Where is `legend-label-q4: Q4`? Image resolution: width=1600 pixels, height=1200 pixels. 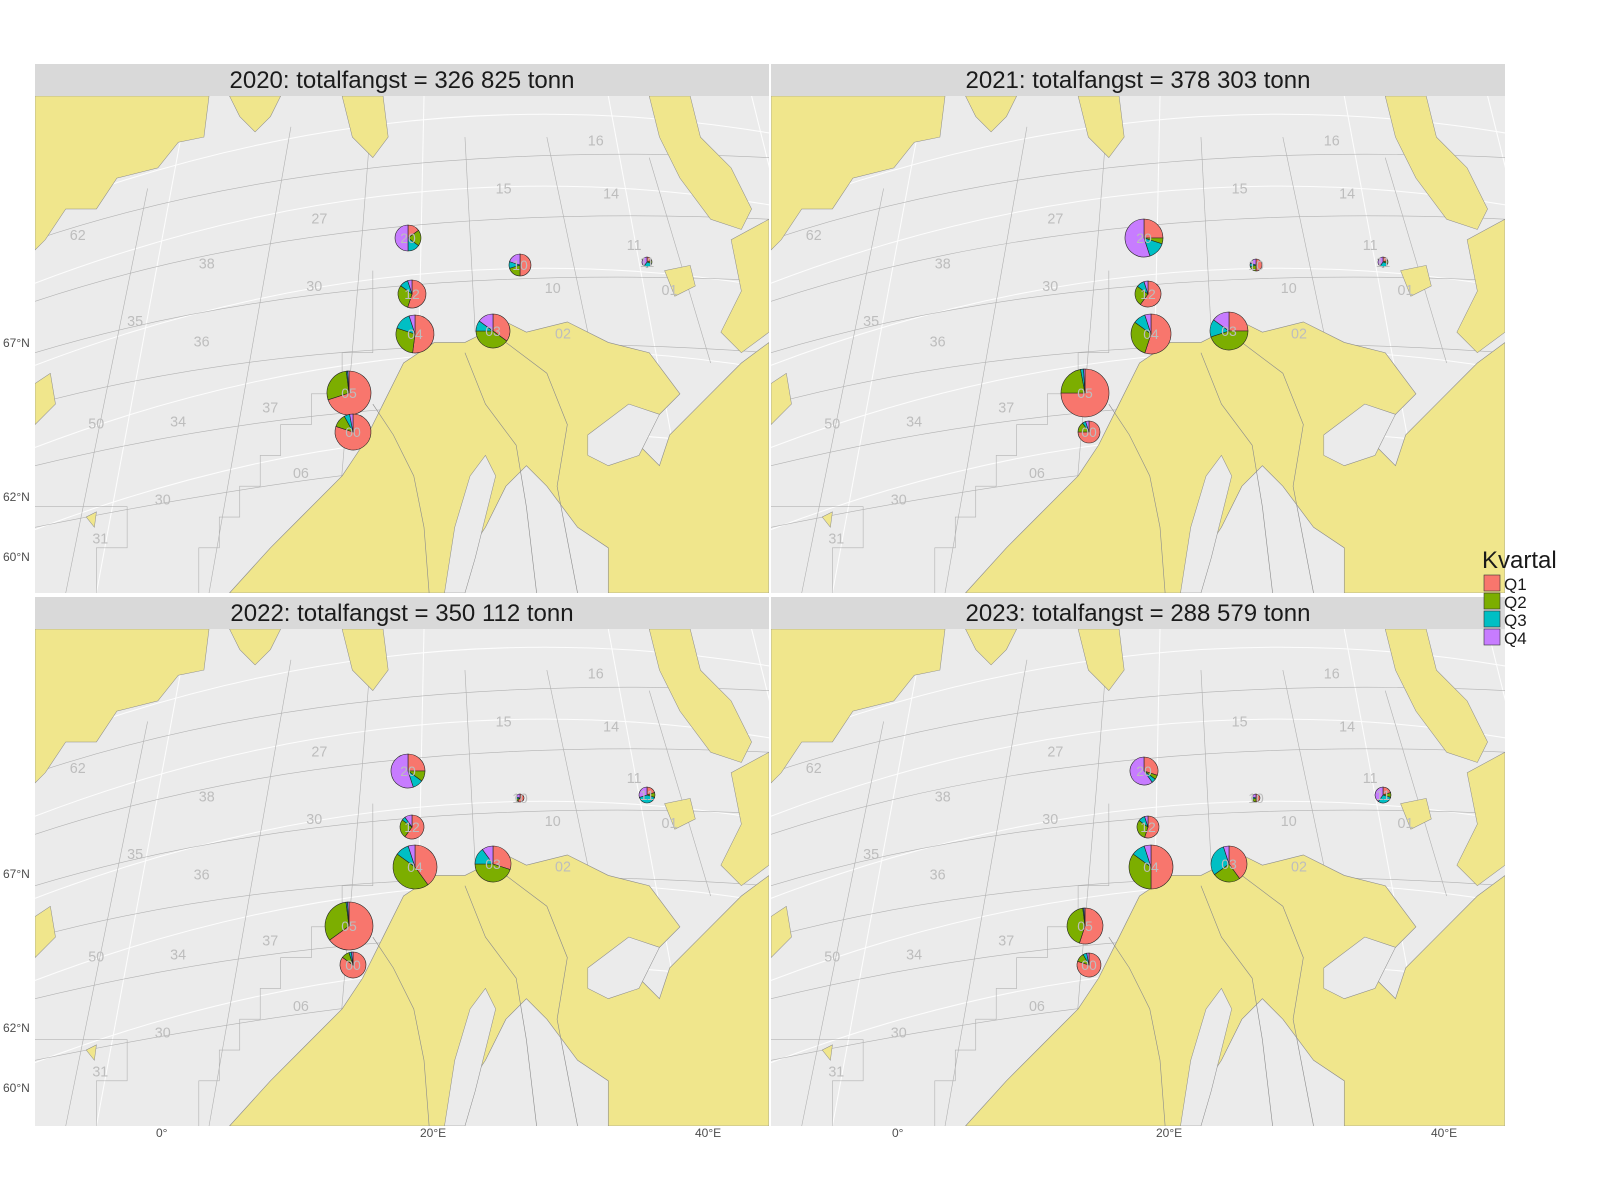 legend-label-q4: Q4 is located at coordinates (1515, 638).